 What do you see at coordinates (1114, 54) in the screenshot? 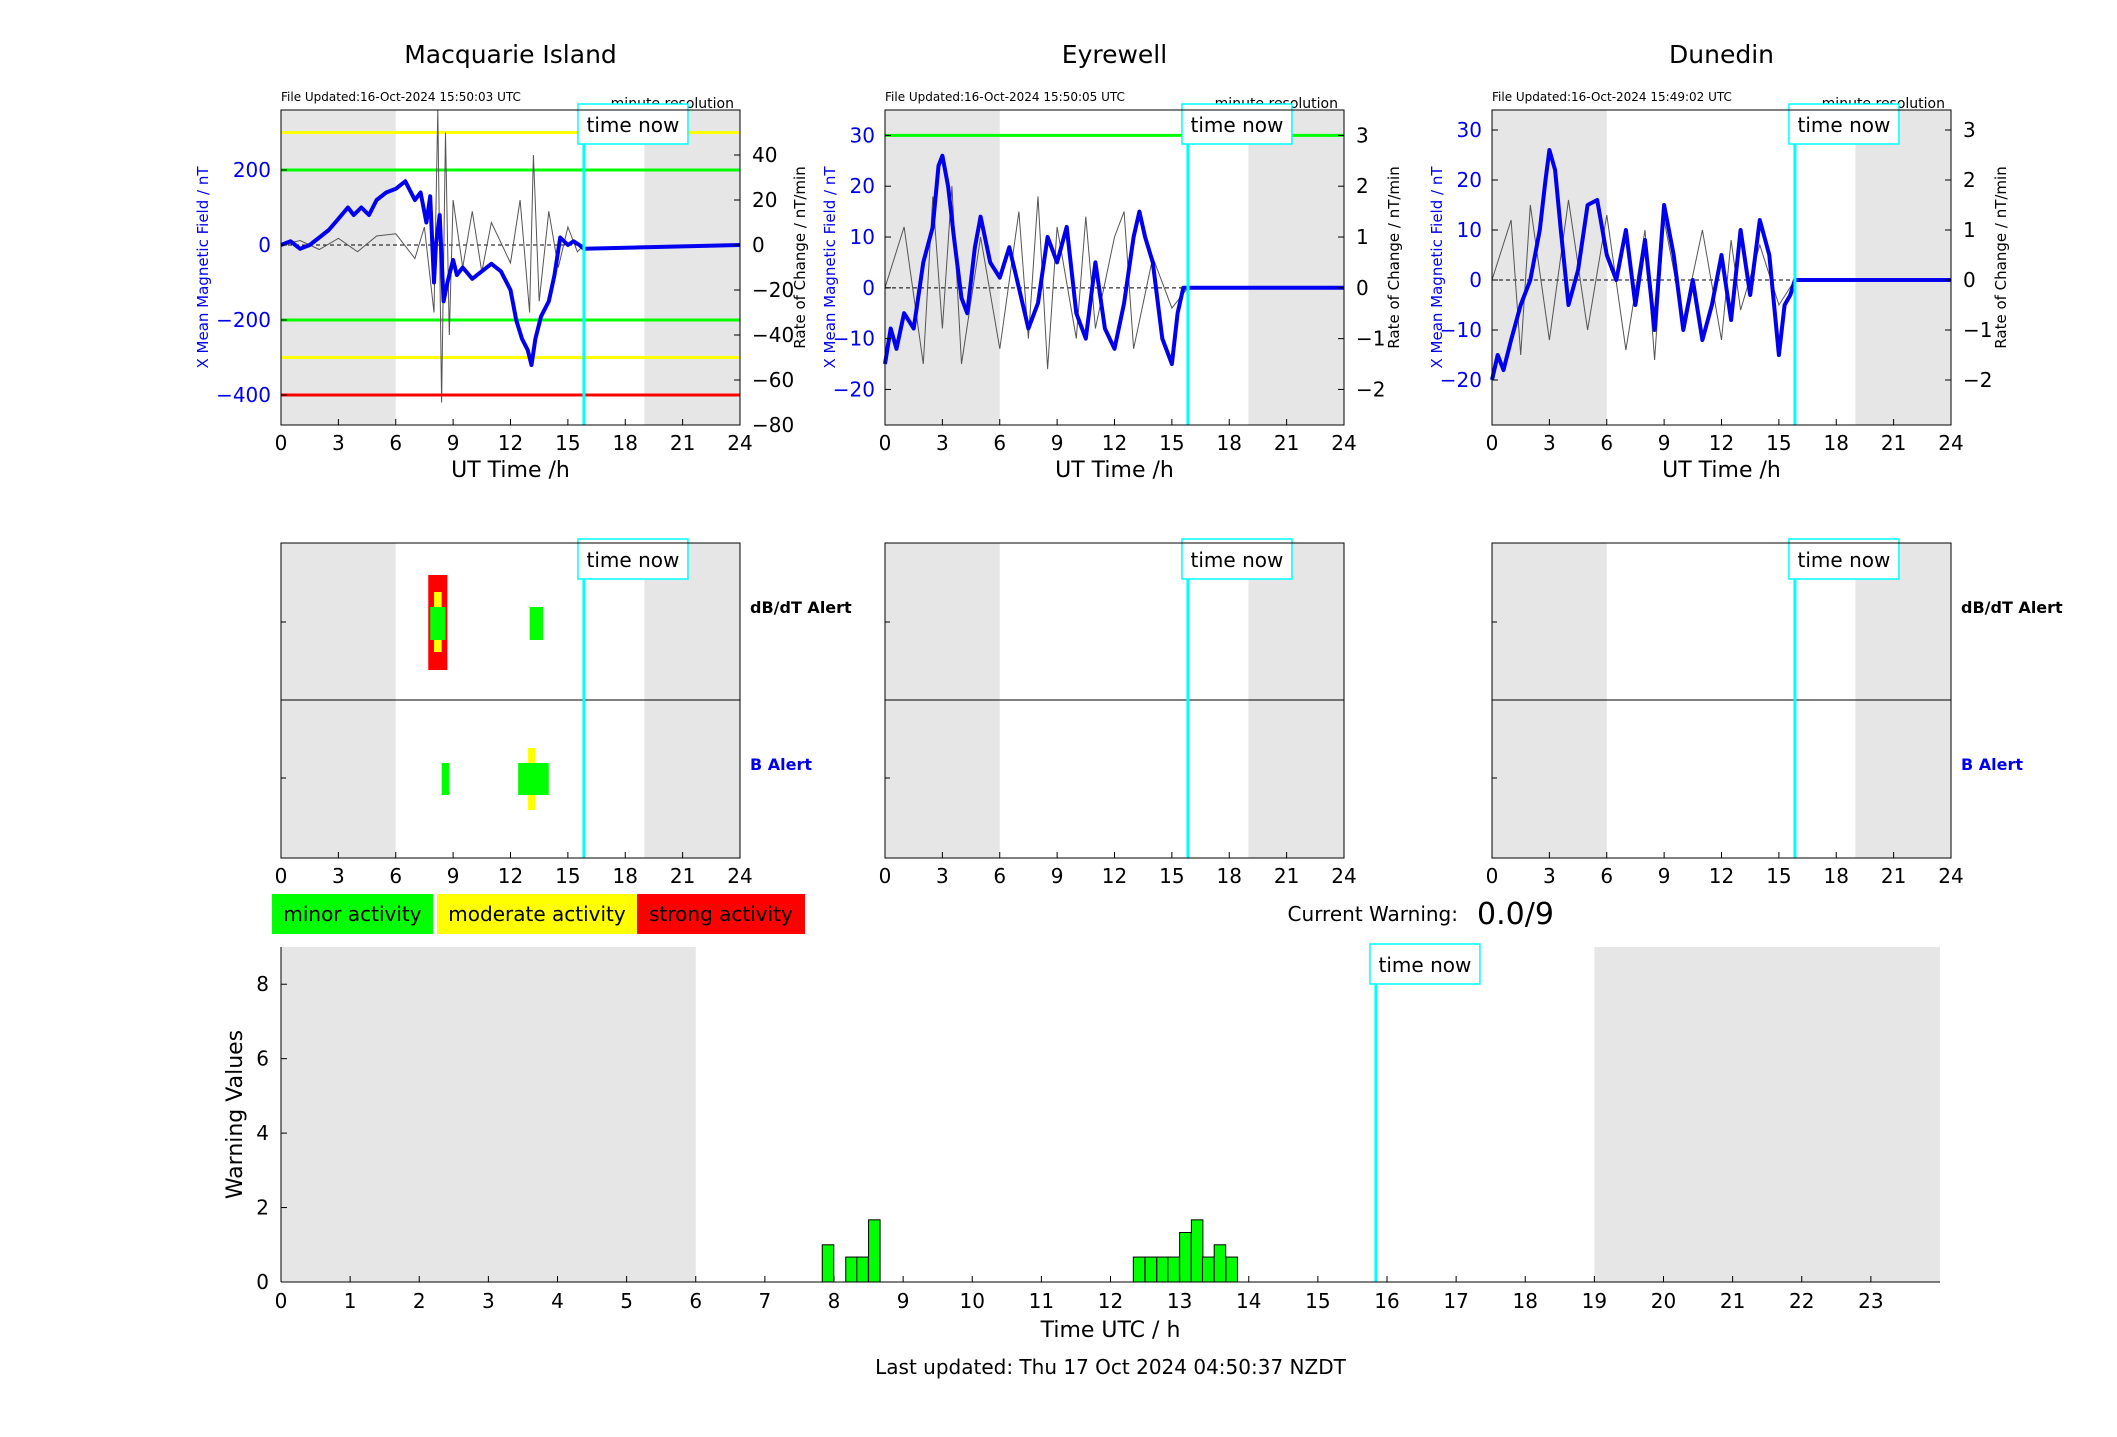
I see `station-title: Eyrewell` at bounding box center [1114, 54].